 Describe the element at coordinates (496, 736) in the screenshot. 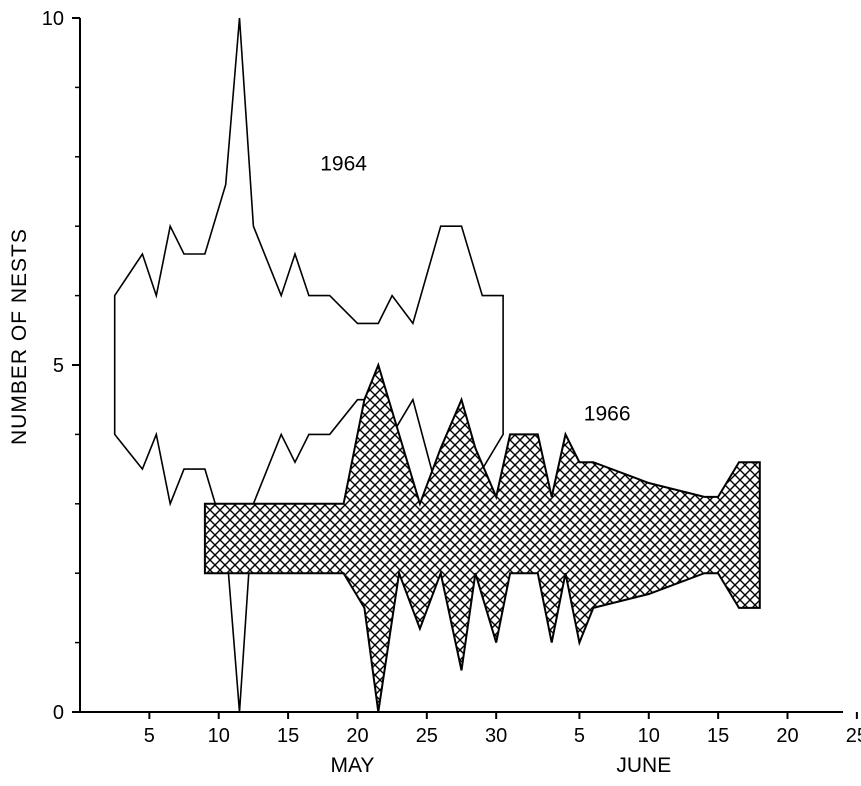

I see `x-tick-label: 30` at that location.